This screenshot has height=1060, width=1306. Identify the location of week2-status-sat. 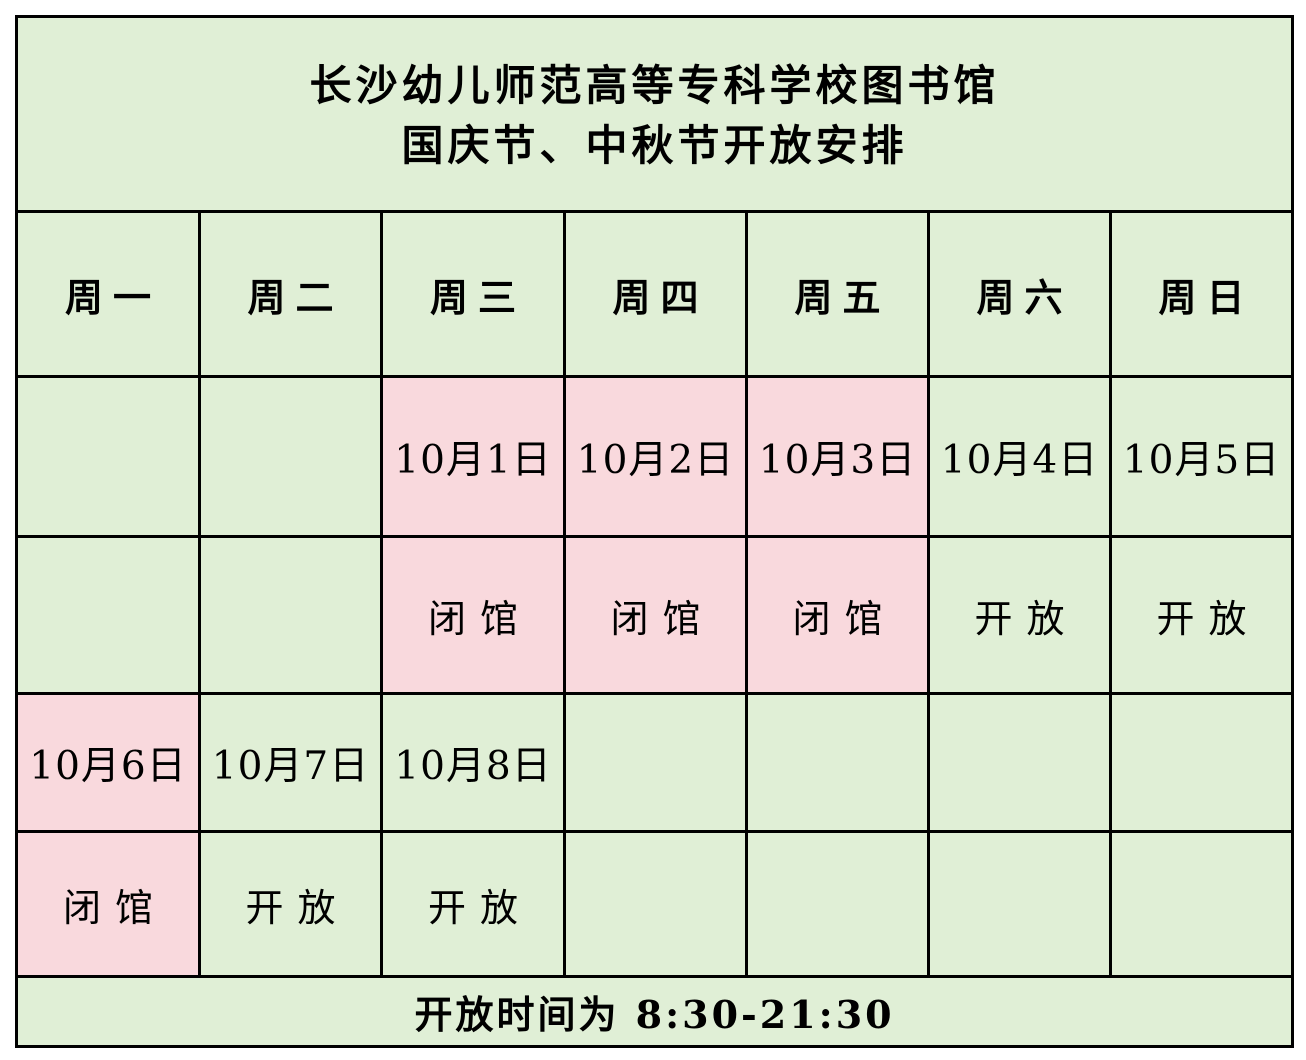
(1019, 904).